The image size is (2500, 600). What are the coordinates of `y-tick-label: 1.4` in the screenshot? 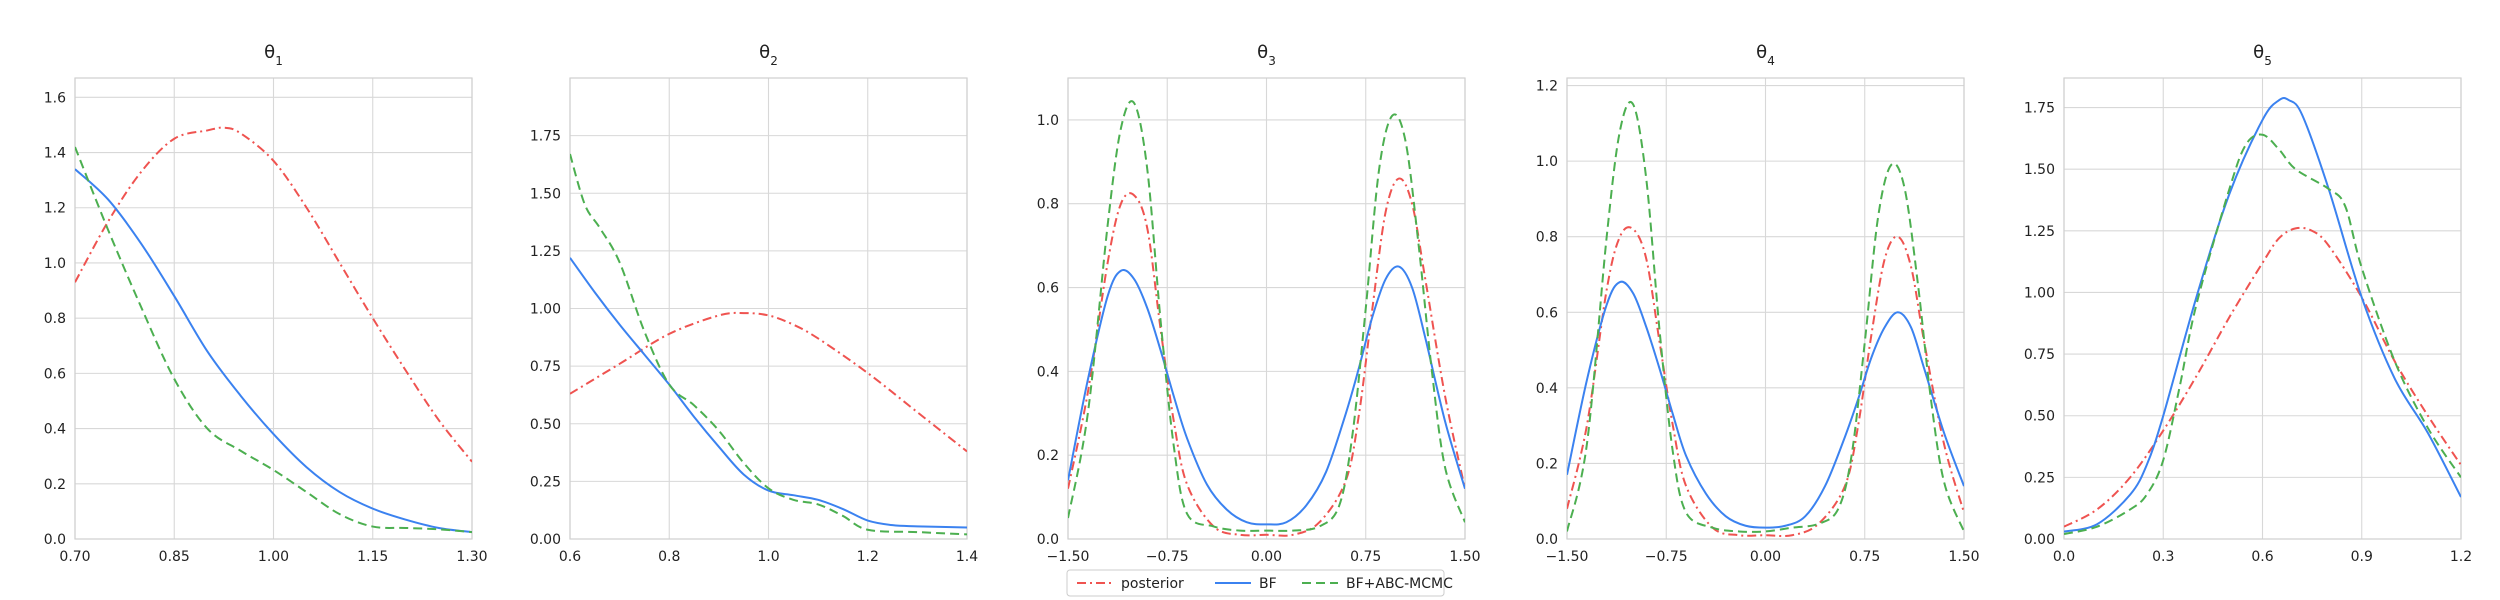 It's located at (55, 154).